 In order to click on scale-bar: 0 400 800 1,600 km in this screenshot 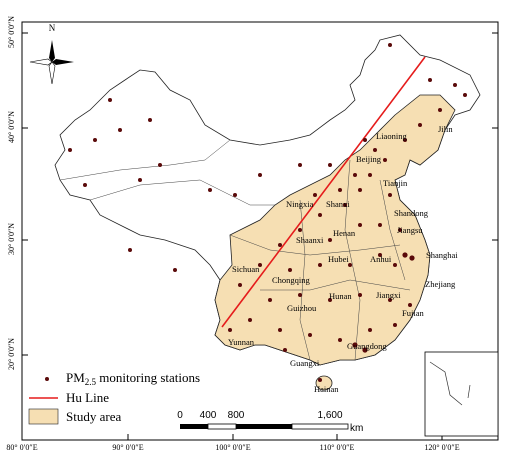, I will do `click(270, 422)`.